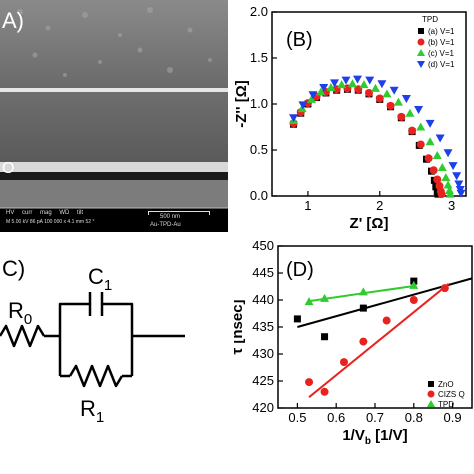  What do you see at coordinates (114, 44) in the screenshot?
I see `top-layer` at bounding box center [114, 44].